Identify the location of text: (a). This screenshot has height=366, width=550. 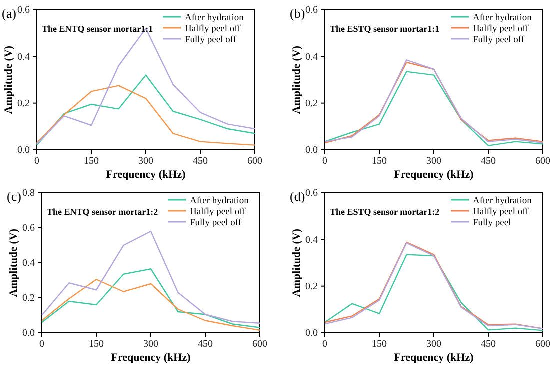
(9, 13).